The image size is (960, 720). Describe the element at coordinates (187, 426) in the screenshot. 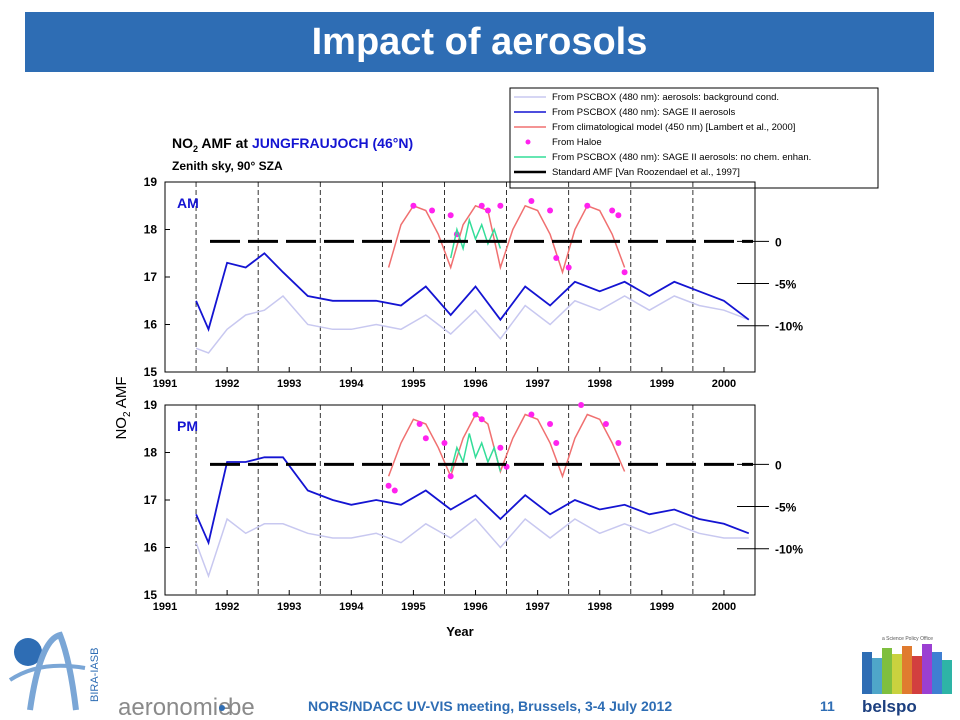

I see `panel-label: PM` at that location.